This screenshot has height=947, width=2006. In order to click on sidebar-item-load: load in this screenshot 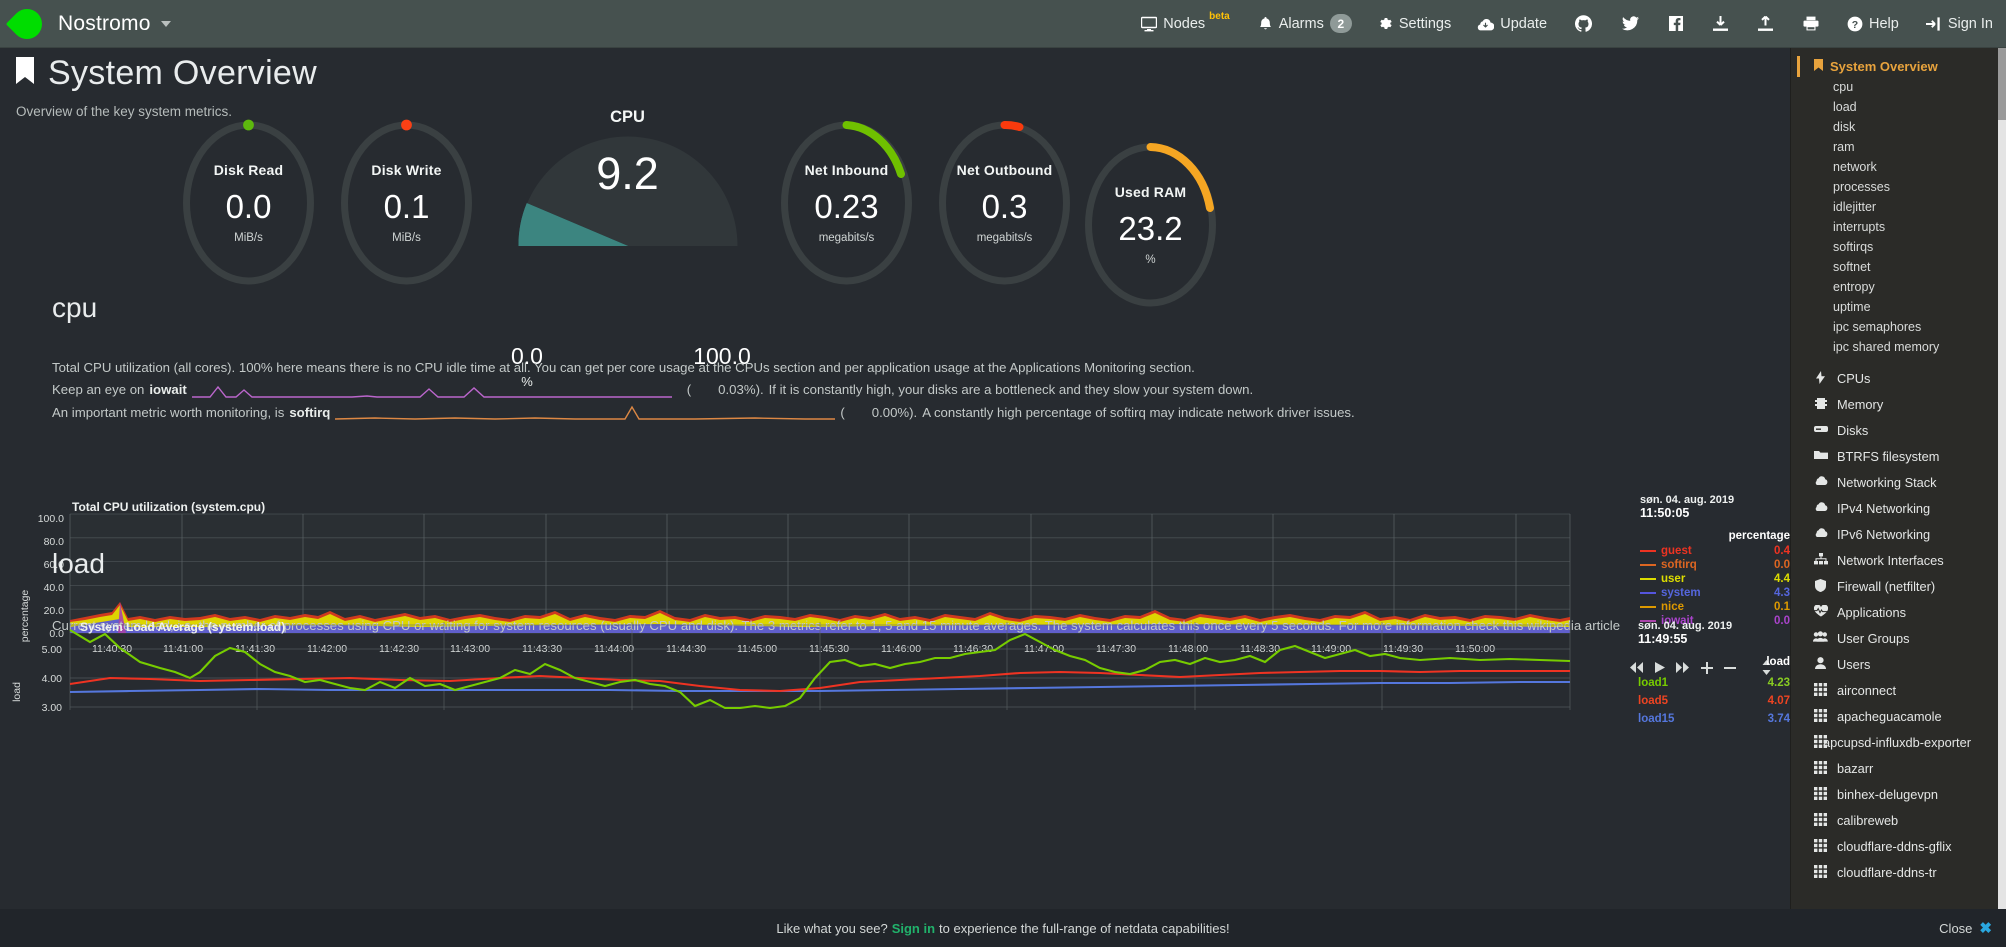, I will do `click(1845, 107)`.